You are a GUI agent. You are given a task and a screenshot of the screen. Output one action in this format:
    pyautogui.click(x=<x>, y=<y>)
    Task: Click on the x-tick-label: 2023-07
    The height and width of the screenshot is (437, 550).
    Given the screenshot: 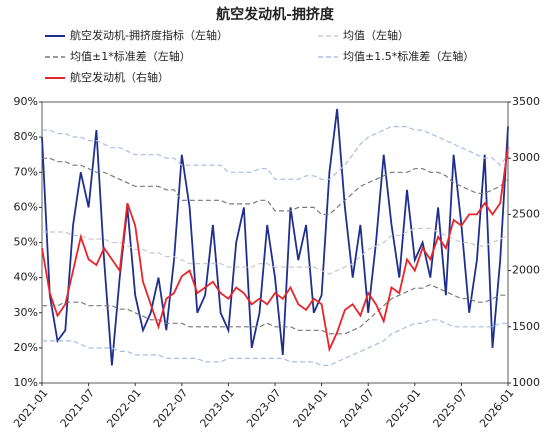 What is the action you would take?
    pyautogui.click(x=264, y=409)
    